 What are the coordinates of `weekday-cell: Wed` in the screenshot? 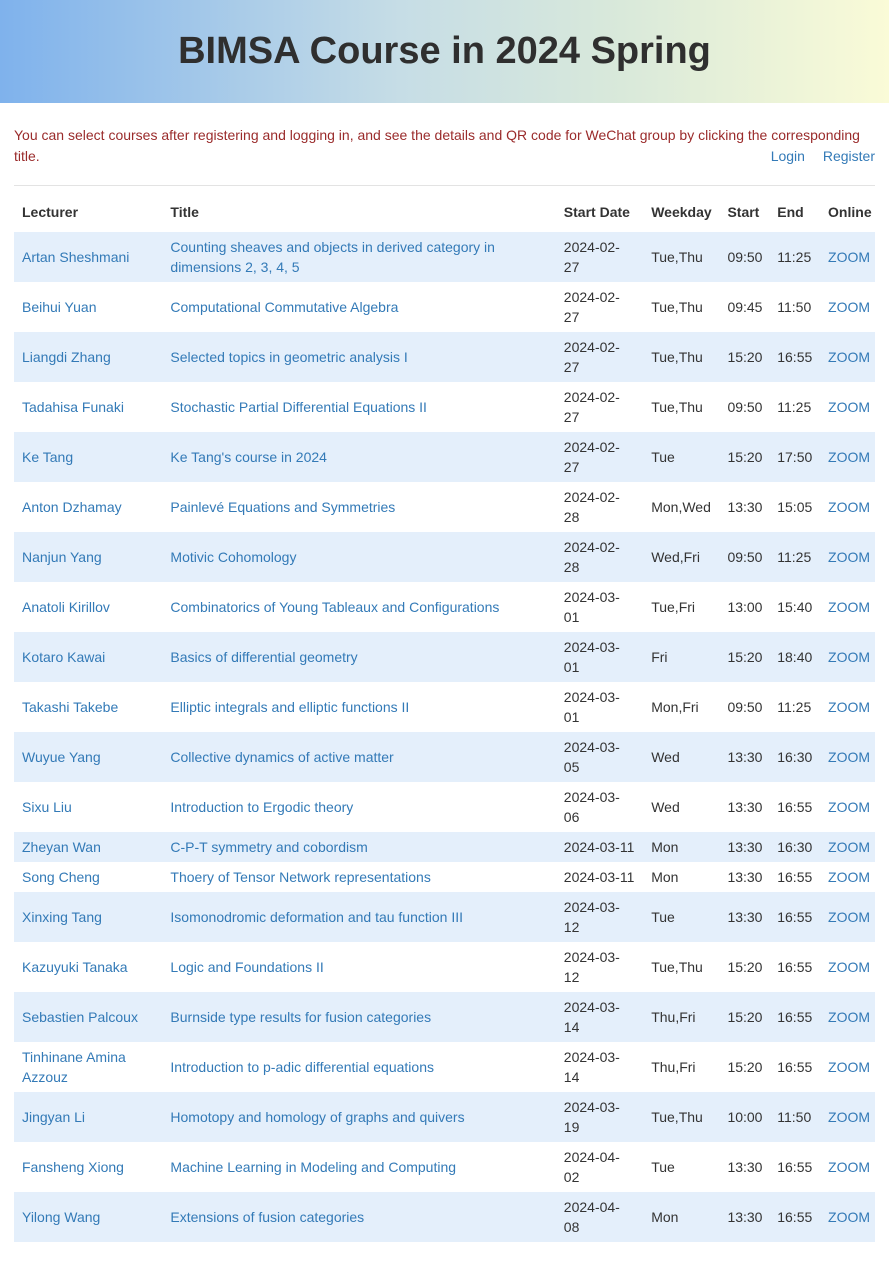 It's located at (665, 757).